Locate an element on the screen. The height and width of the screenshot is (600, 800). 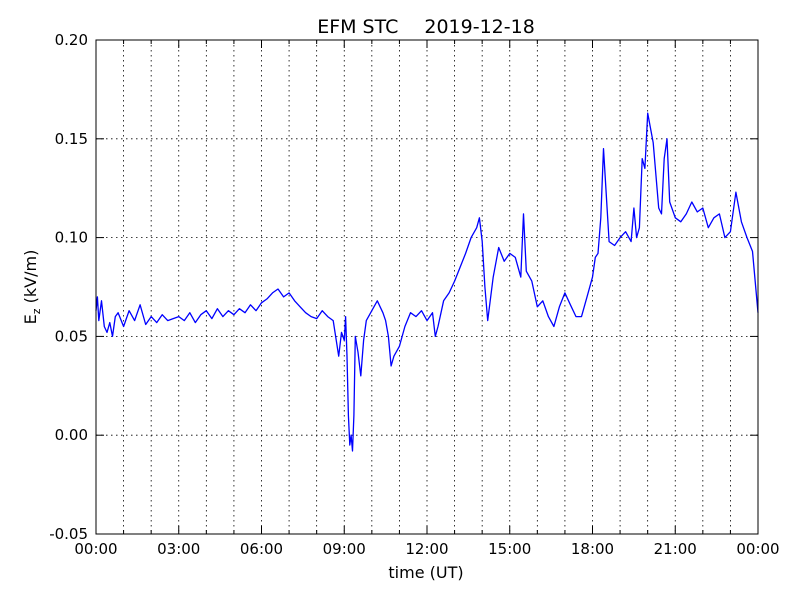
x-tick-label: 09:00 is located at coordinates (344, 549).